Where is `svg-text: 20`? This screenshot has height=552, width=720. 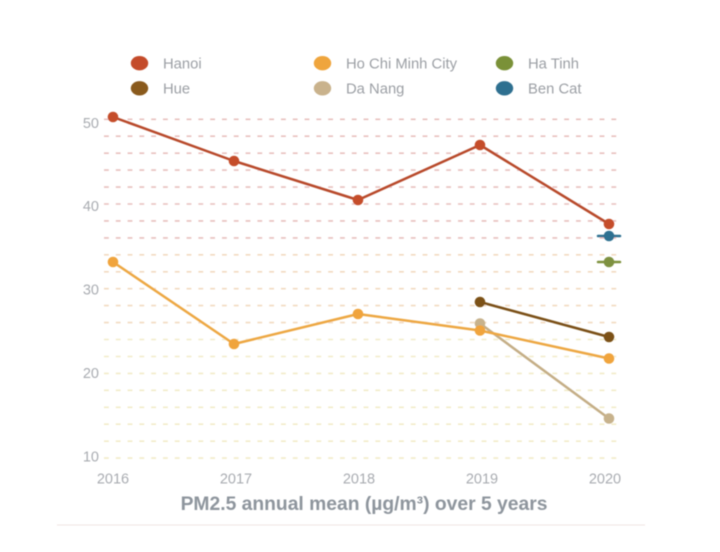
svg-text: 20 is located at coordinates (91, 374).